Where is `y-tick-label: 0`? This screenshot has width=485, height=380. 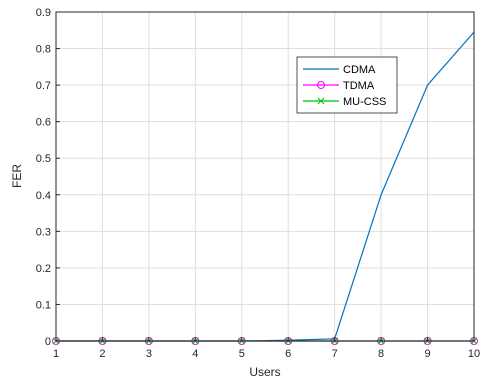 y-tick-label: 0 is located at coordinates (48, 342).